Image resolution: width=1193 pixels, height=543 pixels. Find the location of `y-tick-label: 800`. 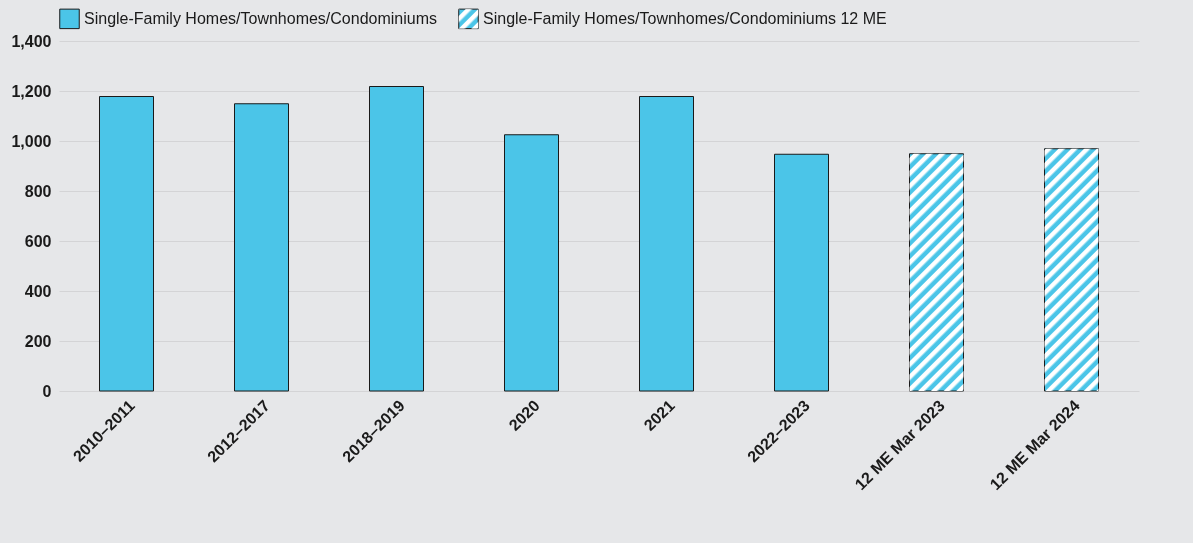

y-tick-label: 800 is located at coordinates (38, 191).